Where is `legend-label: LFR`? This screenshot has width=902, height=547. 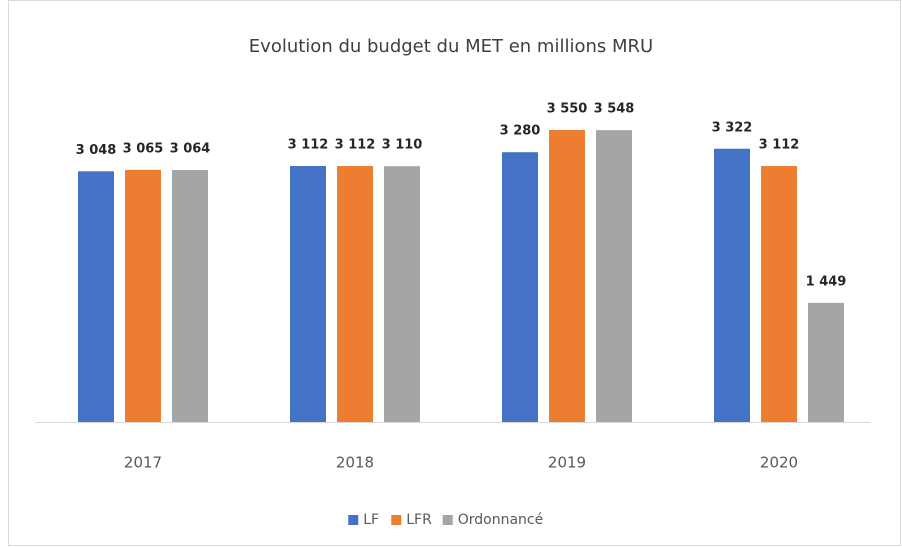 legend-label: LFR is located at coordinates (419, 520).